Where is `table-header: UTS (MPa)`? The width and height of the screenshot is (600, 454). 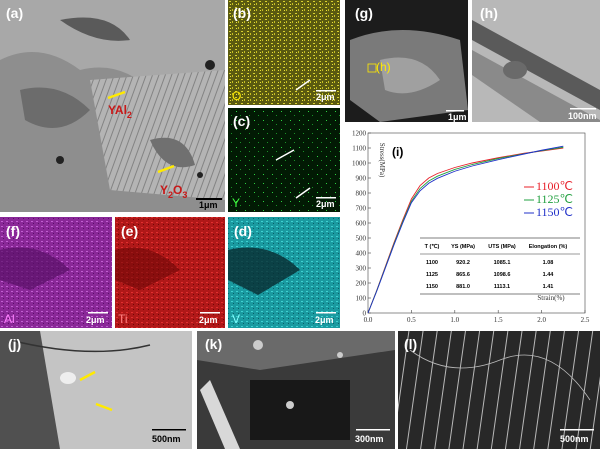 table-header: UTS (MPa) is located at coordinates (502, 247).